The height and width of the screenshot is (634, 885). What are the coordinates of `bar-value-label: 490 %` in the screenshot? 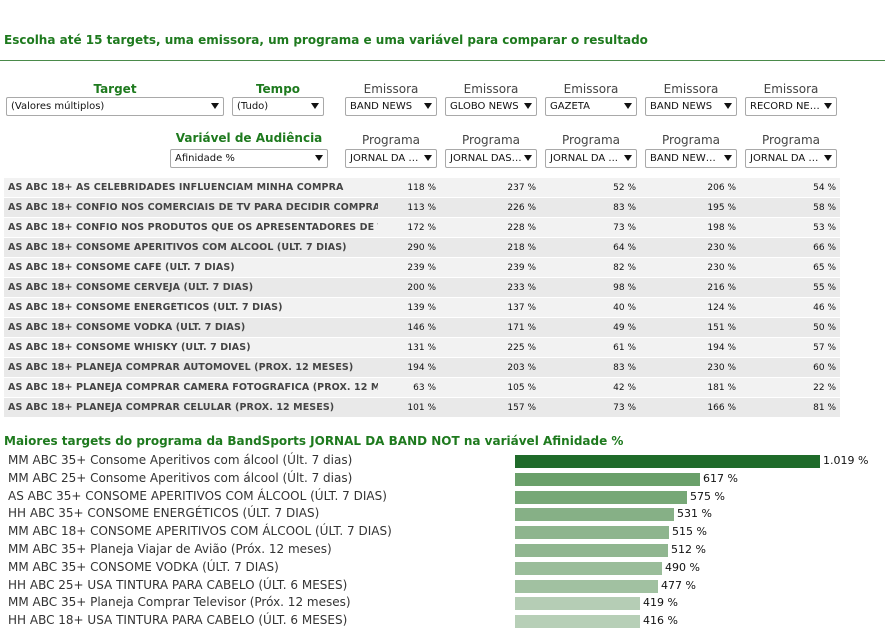 It's located at (682, 567).